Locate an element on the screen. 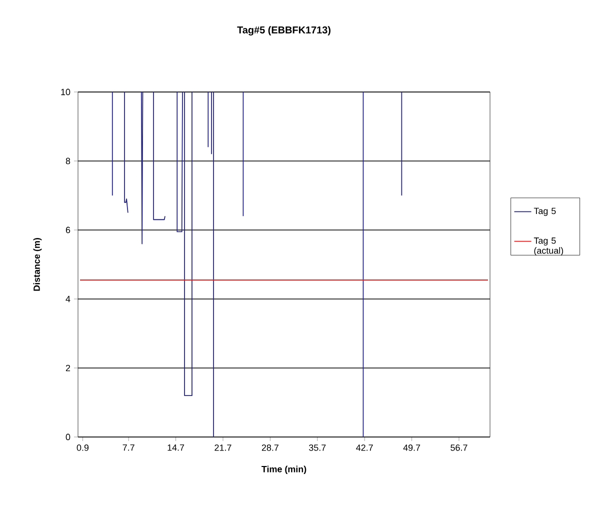 The image size is (603, 527). y-axis-title: Distance (m) is located at coordinates (37, 264).